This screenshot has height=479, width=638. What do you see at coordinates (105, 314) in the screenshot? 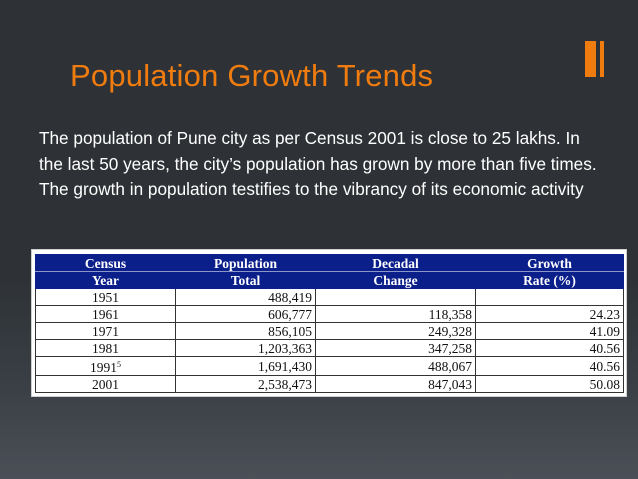
I see `cell-year: 1961` at bounding box center [105, 314].